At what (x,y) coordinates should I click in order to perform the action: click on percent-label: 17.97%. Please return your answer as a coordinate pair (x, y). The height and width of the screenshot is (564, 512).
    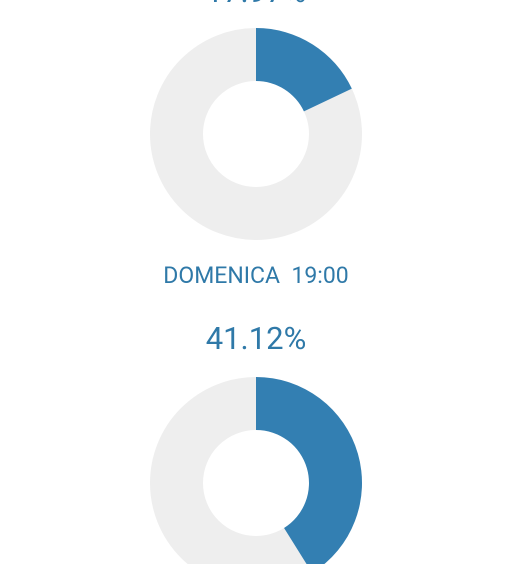
    Looking at the image, I should click on (256, 5).